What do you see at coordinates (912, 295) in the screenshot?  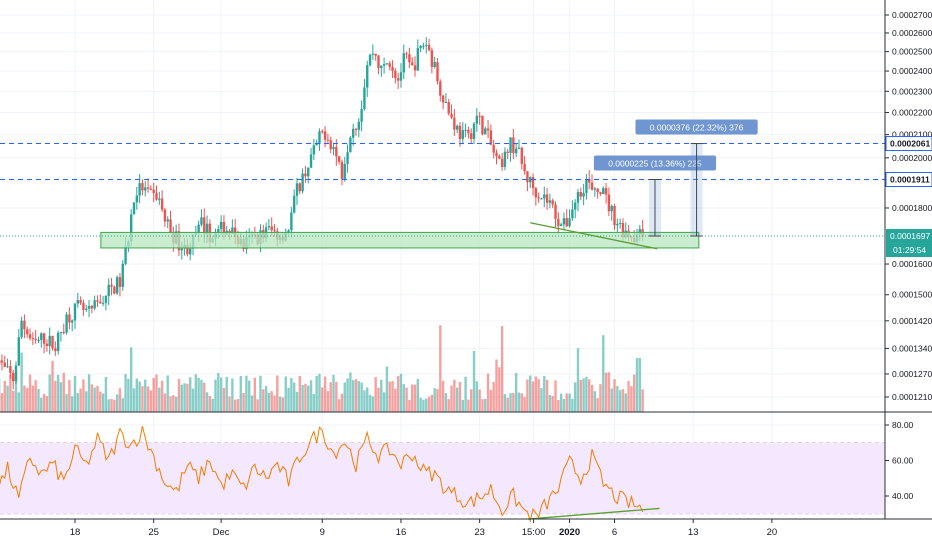 I see `price-tick-label: 0.0001500` at bounding box center [912, 295].